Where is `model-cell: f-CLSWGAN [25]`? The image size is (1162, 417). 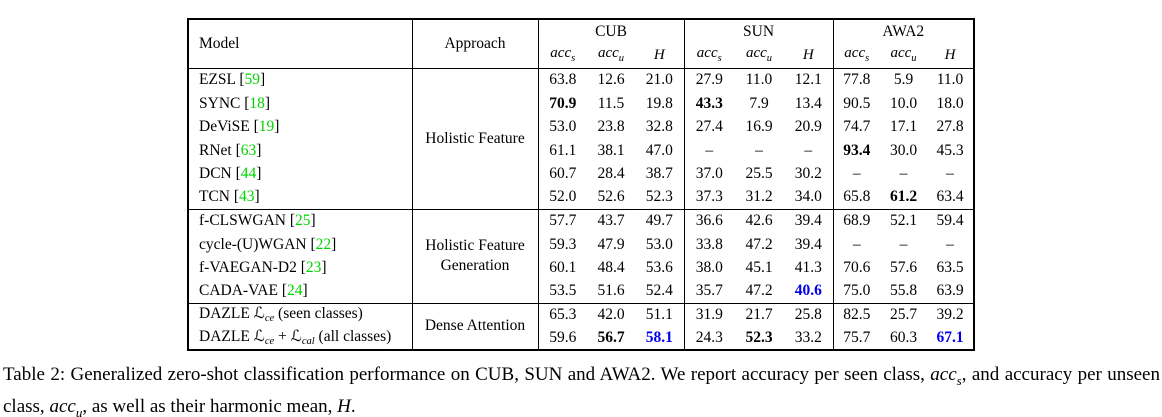
model-cell: f-CLSWGAN [25] is located at coordinates (257, 221).